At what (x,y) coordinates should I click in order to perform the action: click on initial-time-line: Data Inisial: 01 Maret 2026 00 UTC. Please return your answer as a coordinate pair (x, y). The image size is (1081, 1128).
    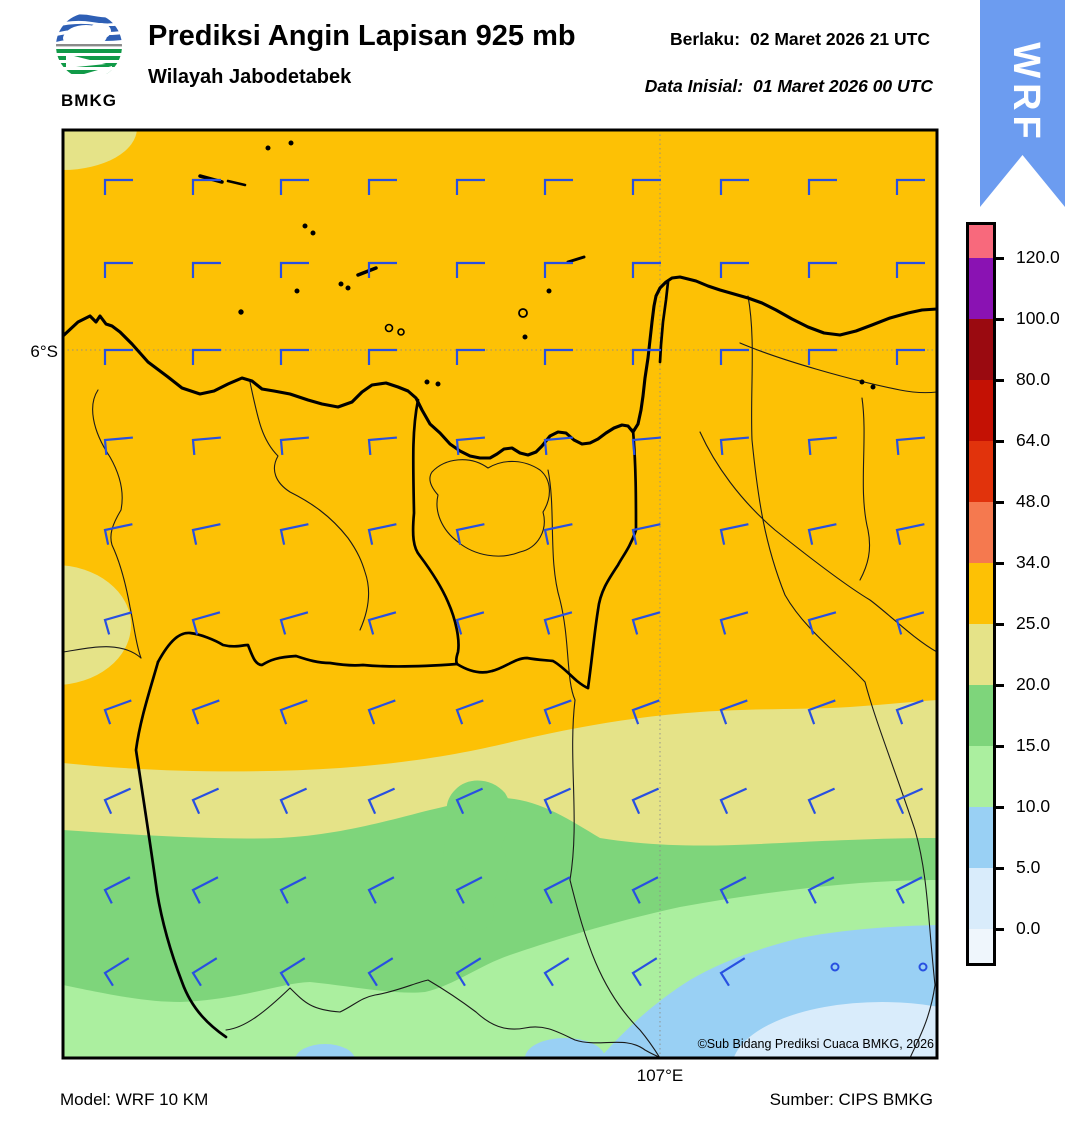
    Looking at the image, I should click on (789, 86).